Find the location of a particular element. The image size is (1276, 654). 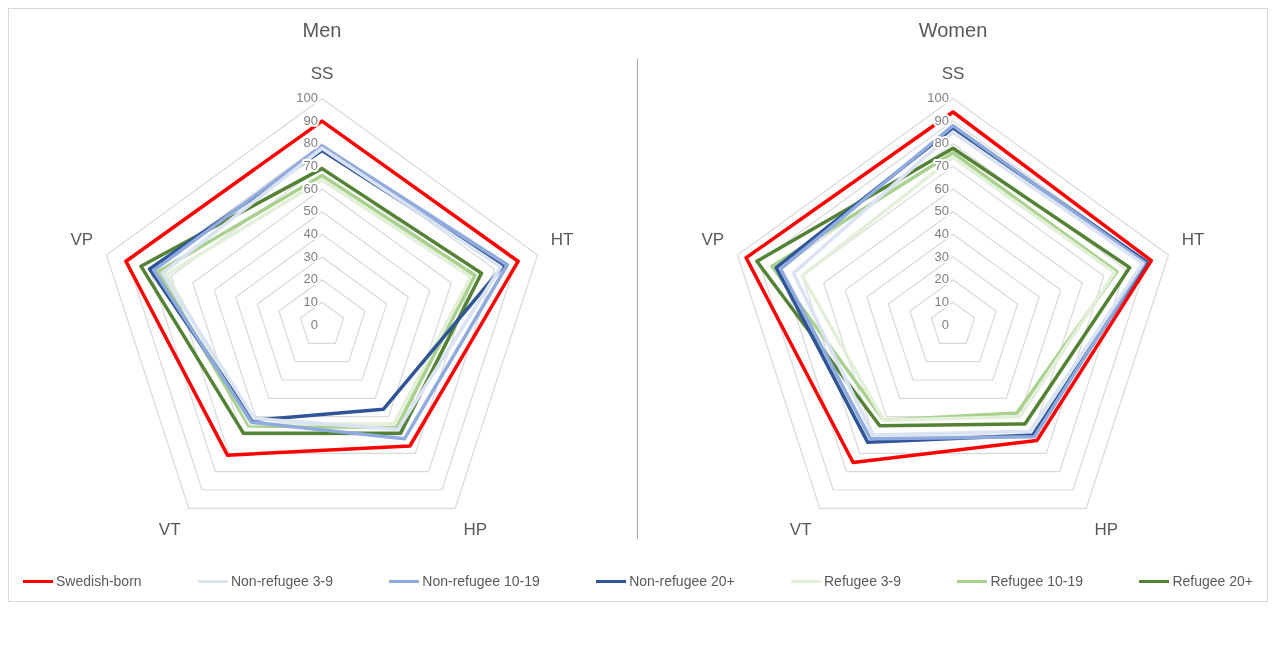

legend-label: Refugee 10-19 is located at coordinates (1037, 581).